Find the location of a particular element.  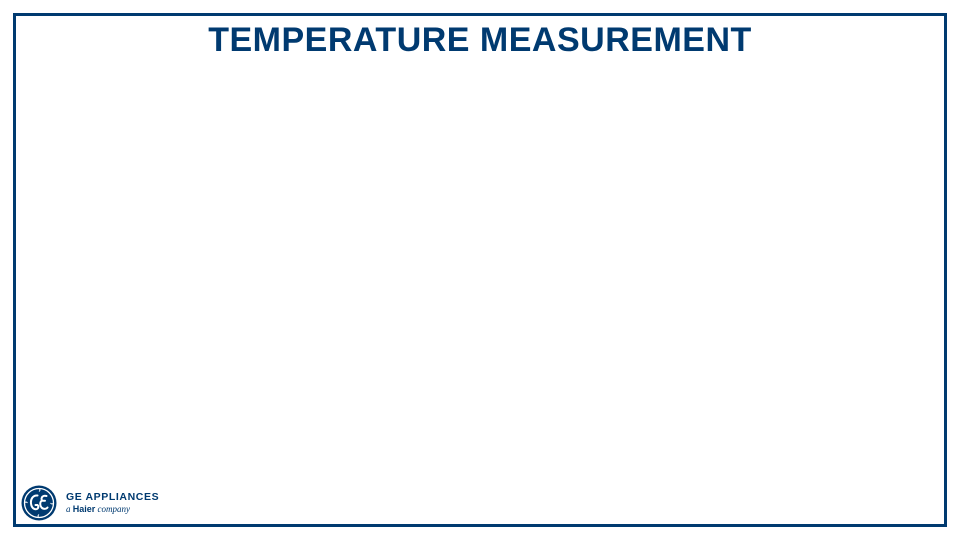

brand-tagline-prefix: a is located at coordinates (68, 508).